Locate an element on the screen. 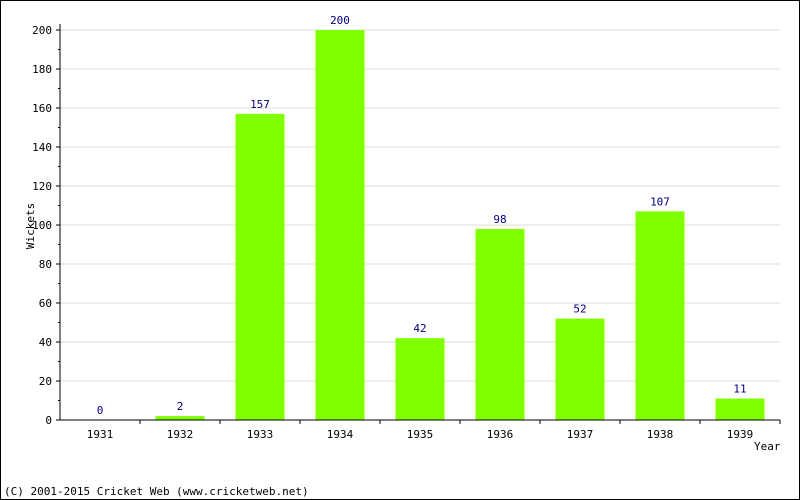 Image resolution: width=800 pixels, height=500 pixels. data-label: 107 is located at coordinates (660, 201).